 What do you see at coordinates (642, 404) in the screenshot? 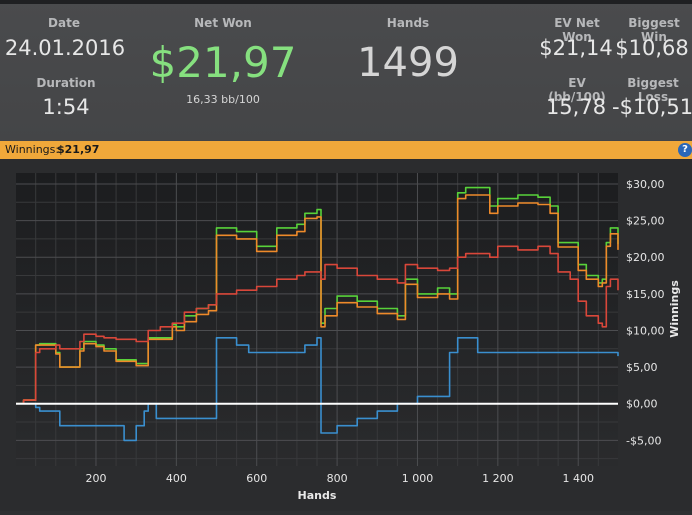
I see `y-tick-label: $0,00` at bounding box center [642, 404].